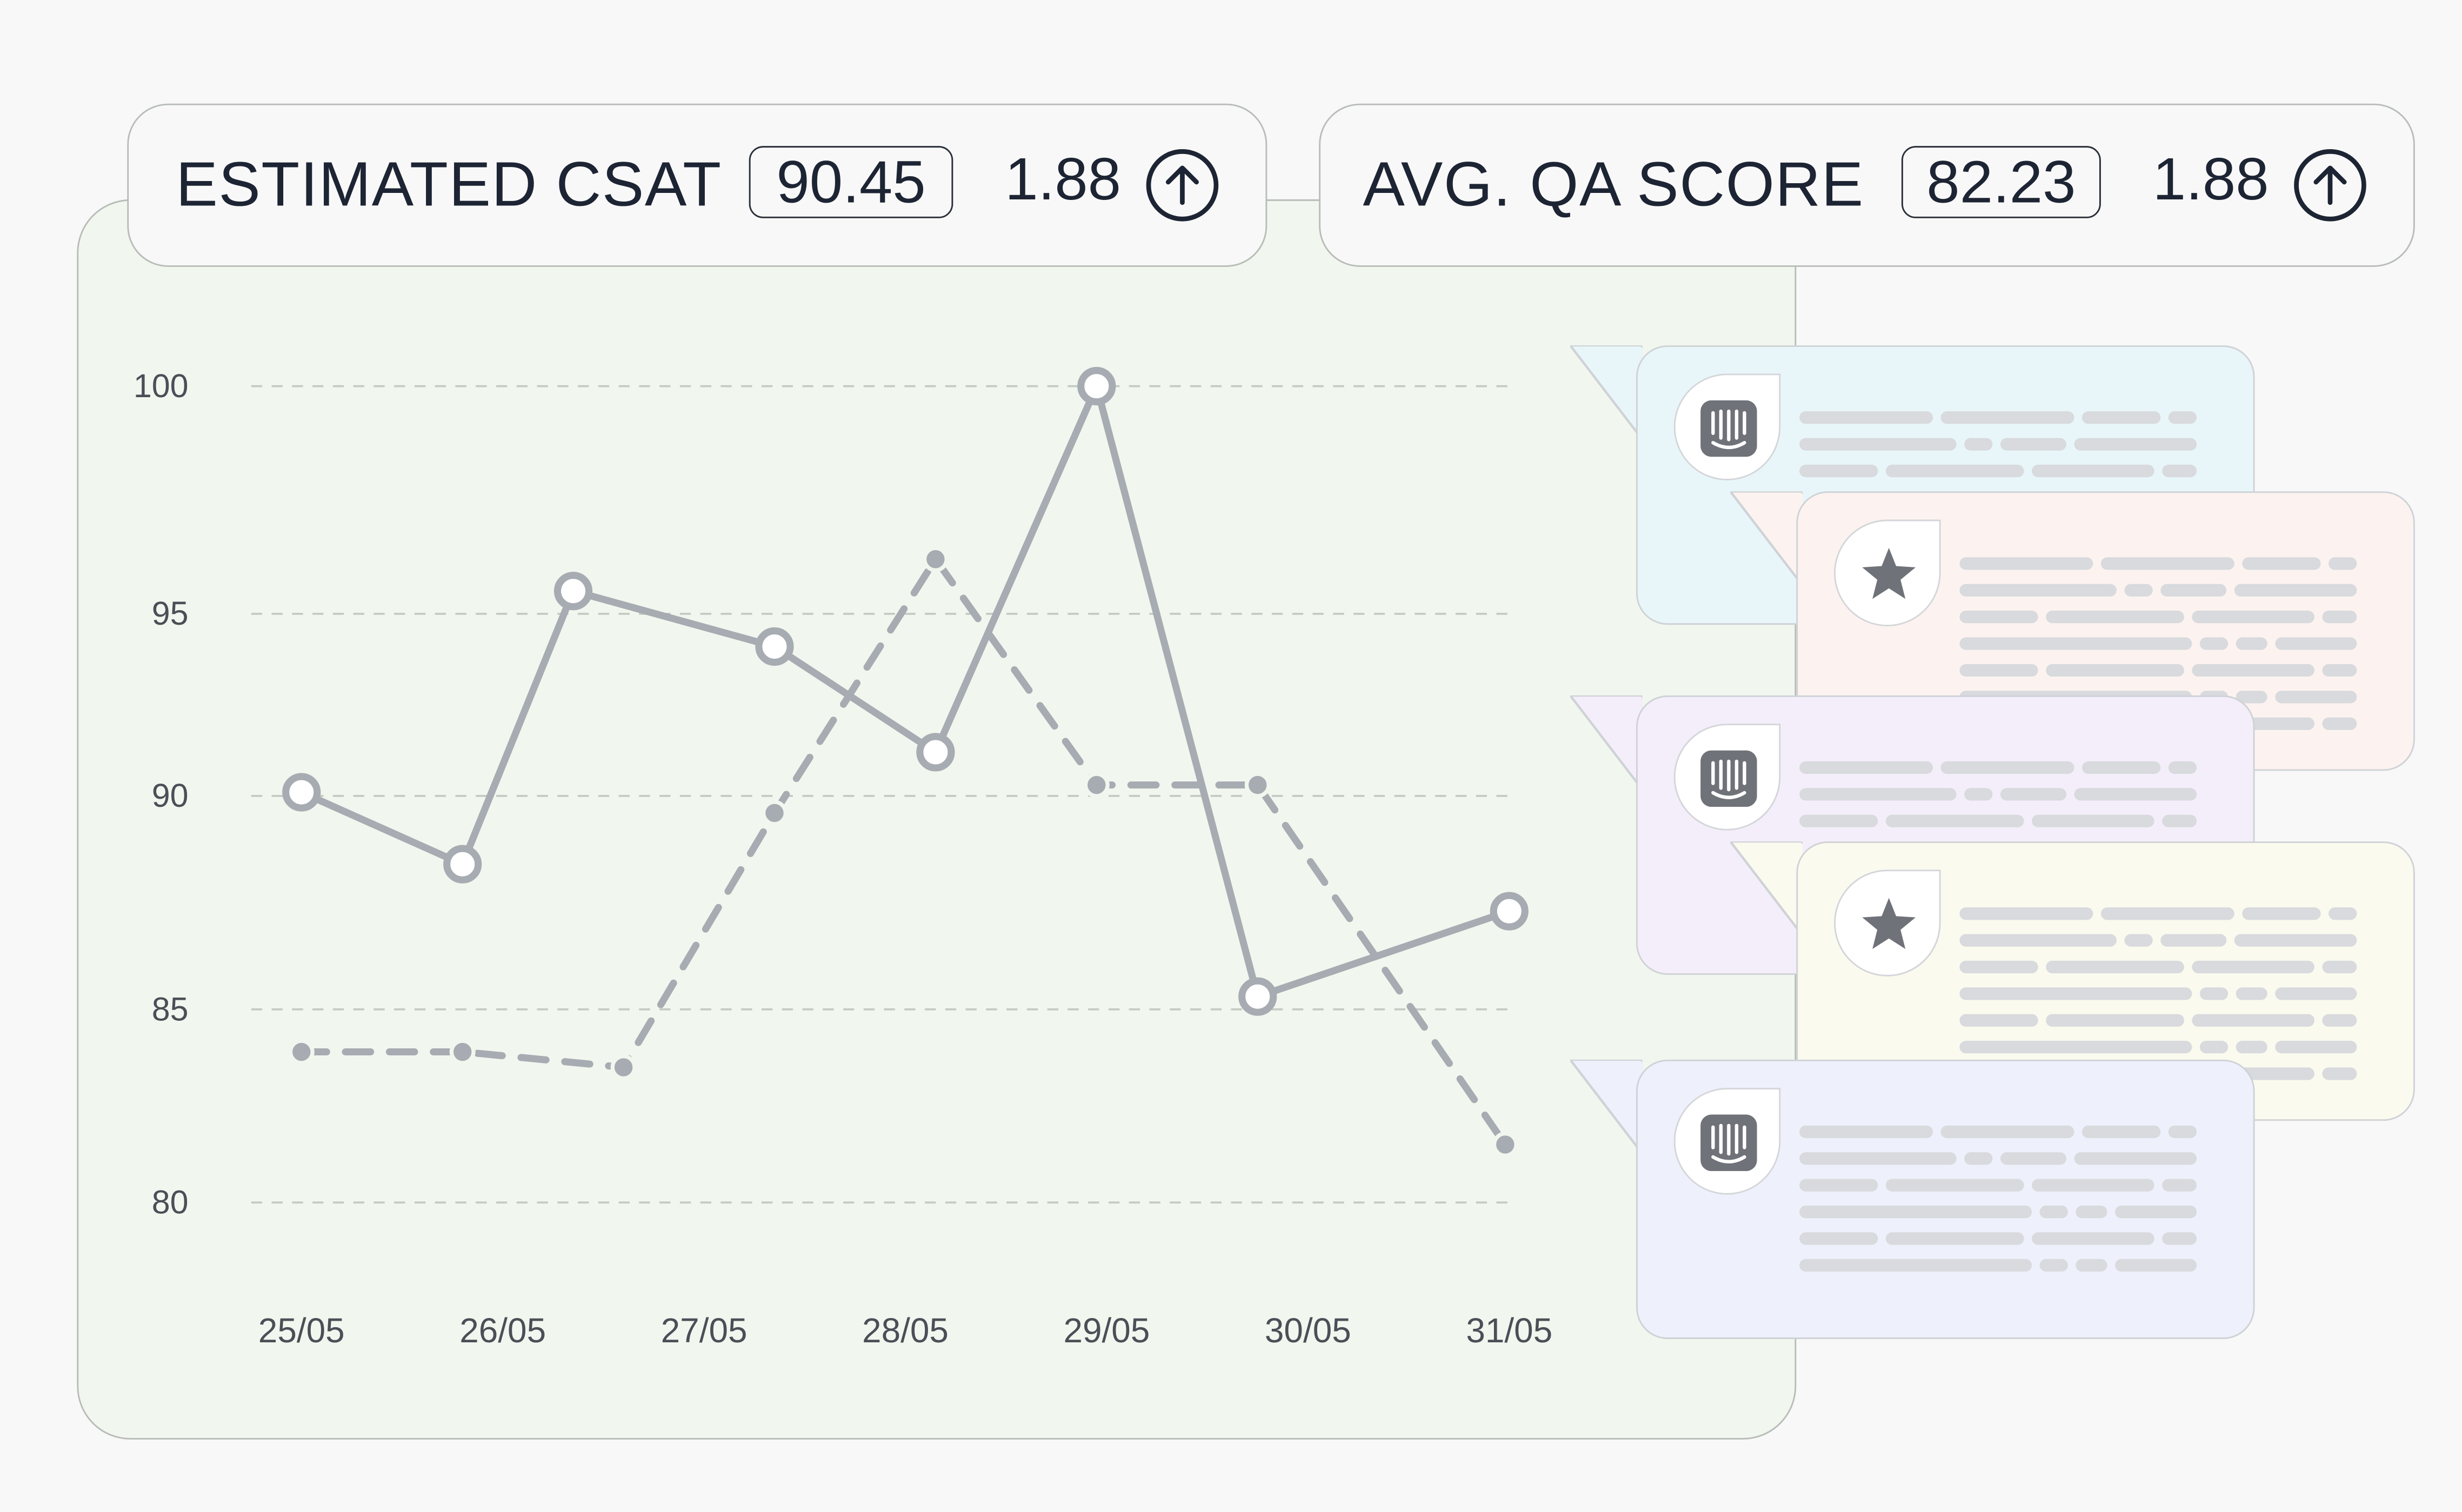  I want to click on csat-card: ESTIMATED CSAT 90.45 1.88, so click(697, 185).